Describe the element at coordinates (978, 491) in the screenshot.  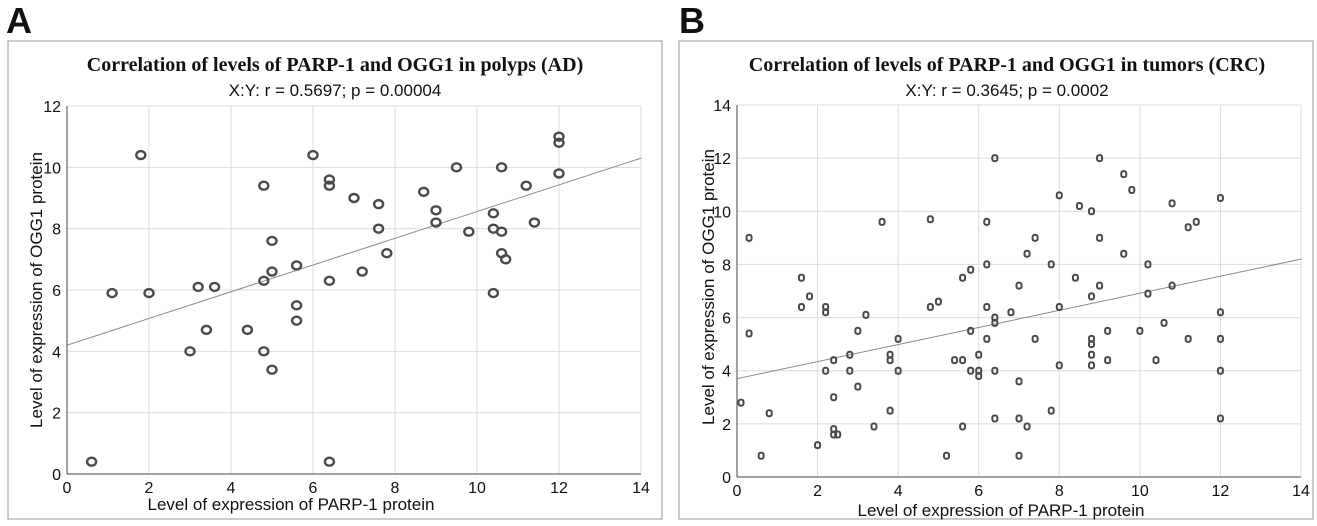
I see `chart-b-x-tick-label: 6` at that location.